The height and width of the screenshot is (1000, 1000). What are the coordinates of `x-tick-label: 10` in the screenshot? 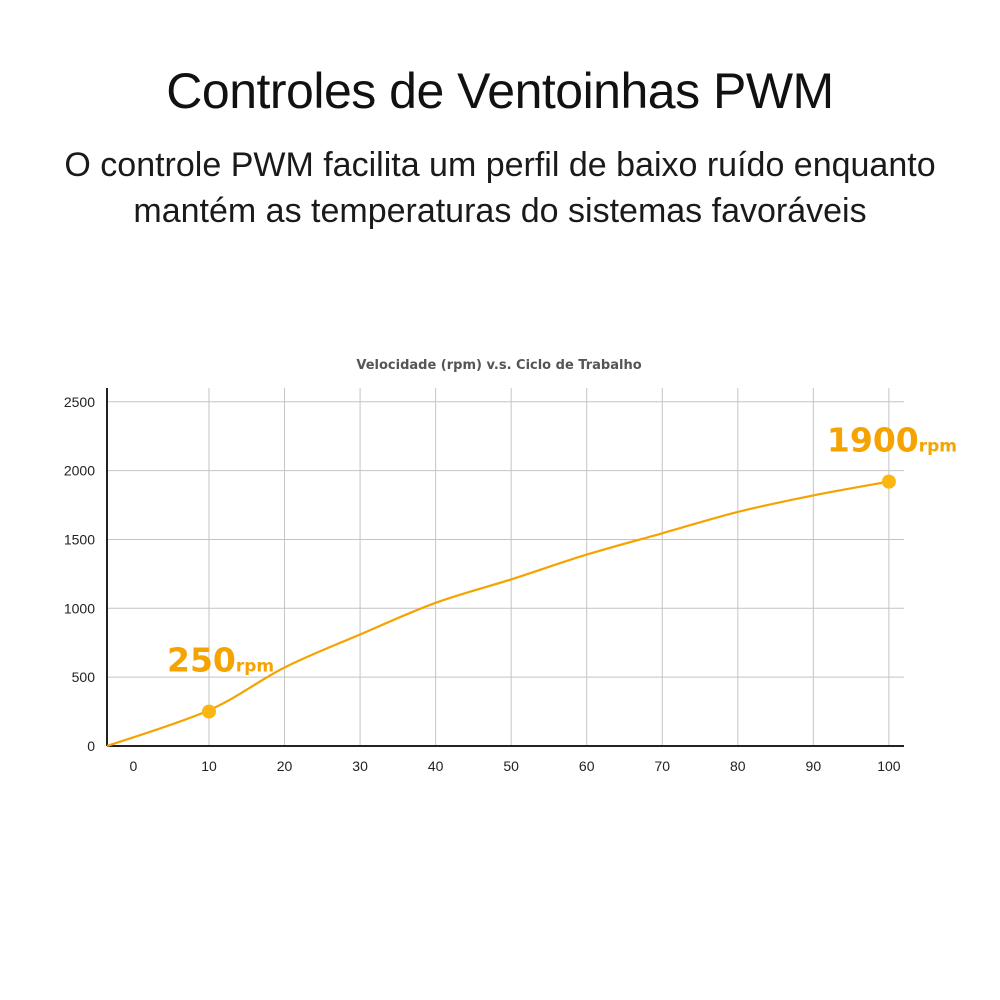 It's located at (209, 766).